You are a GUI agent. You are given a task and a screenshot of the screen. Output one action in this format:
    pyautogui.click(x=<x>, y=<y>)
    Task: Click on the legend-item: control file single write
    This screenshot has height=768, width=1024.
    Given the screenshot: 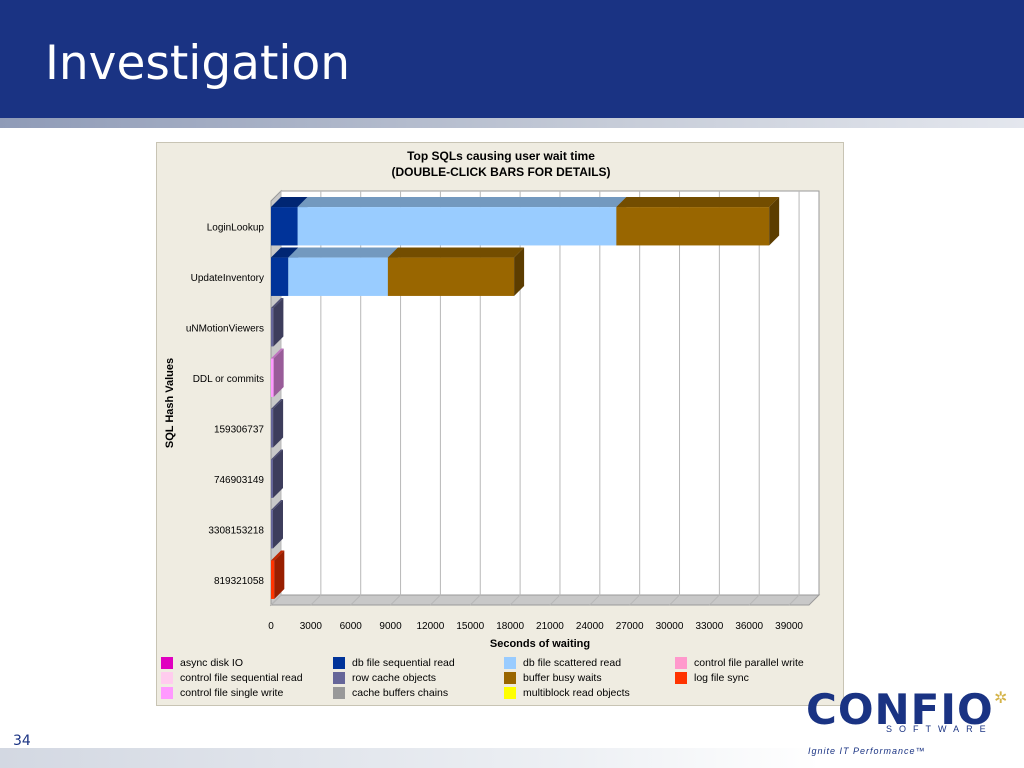 What is the action you would take?
    pyautogui.click(x=222, y=694)
    